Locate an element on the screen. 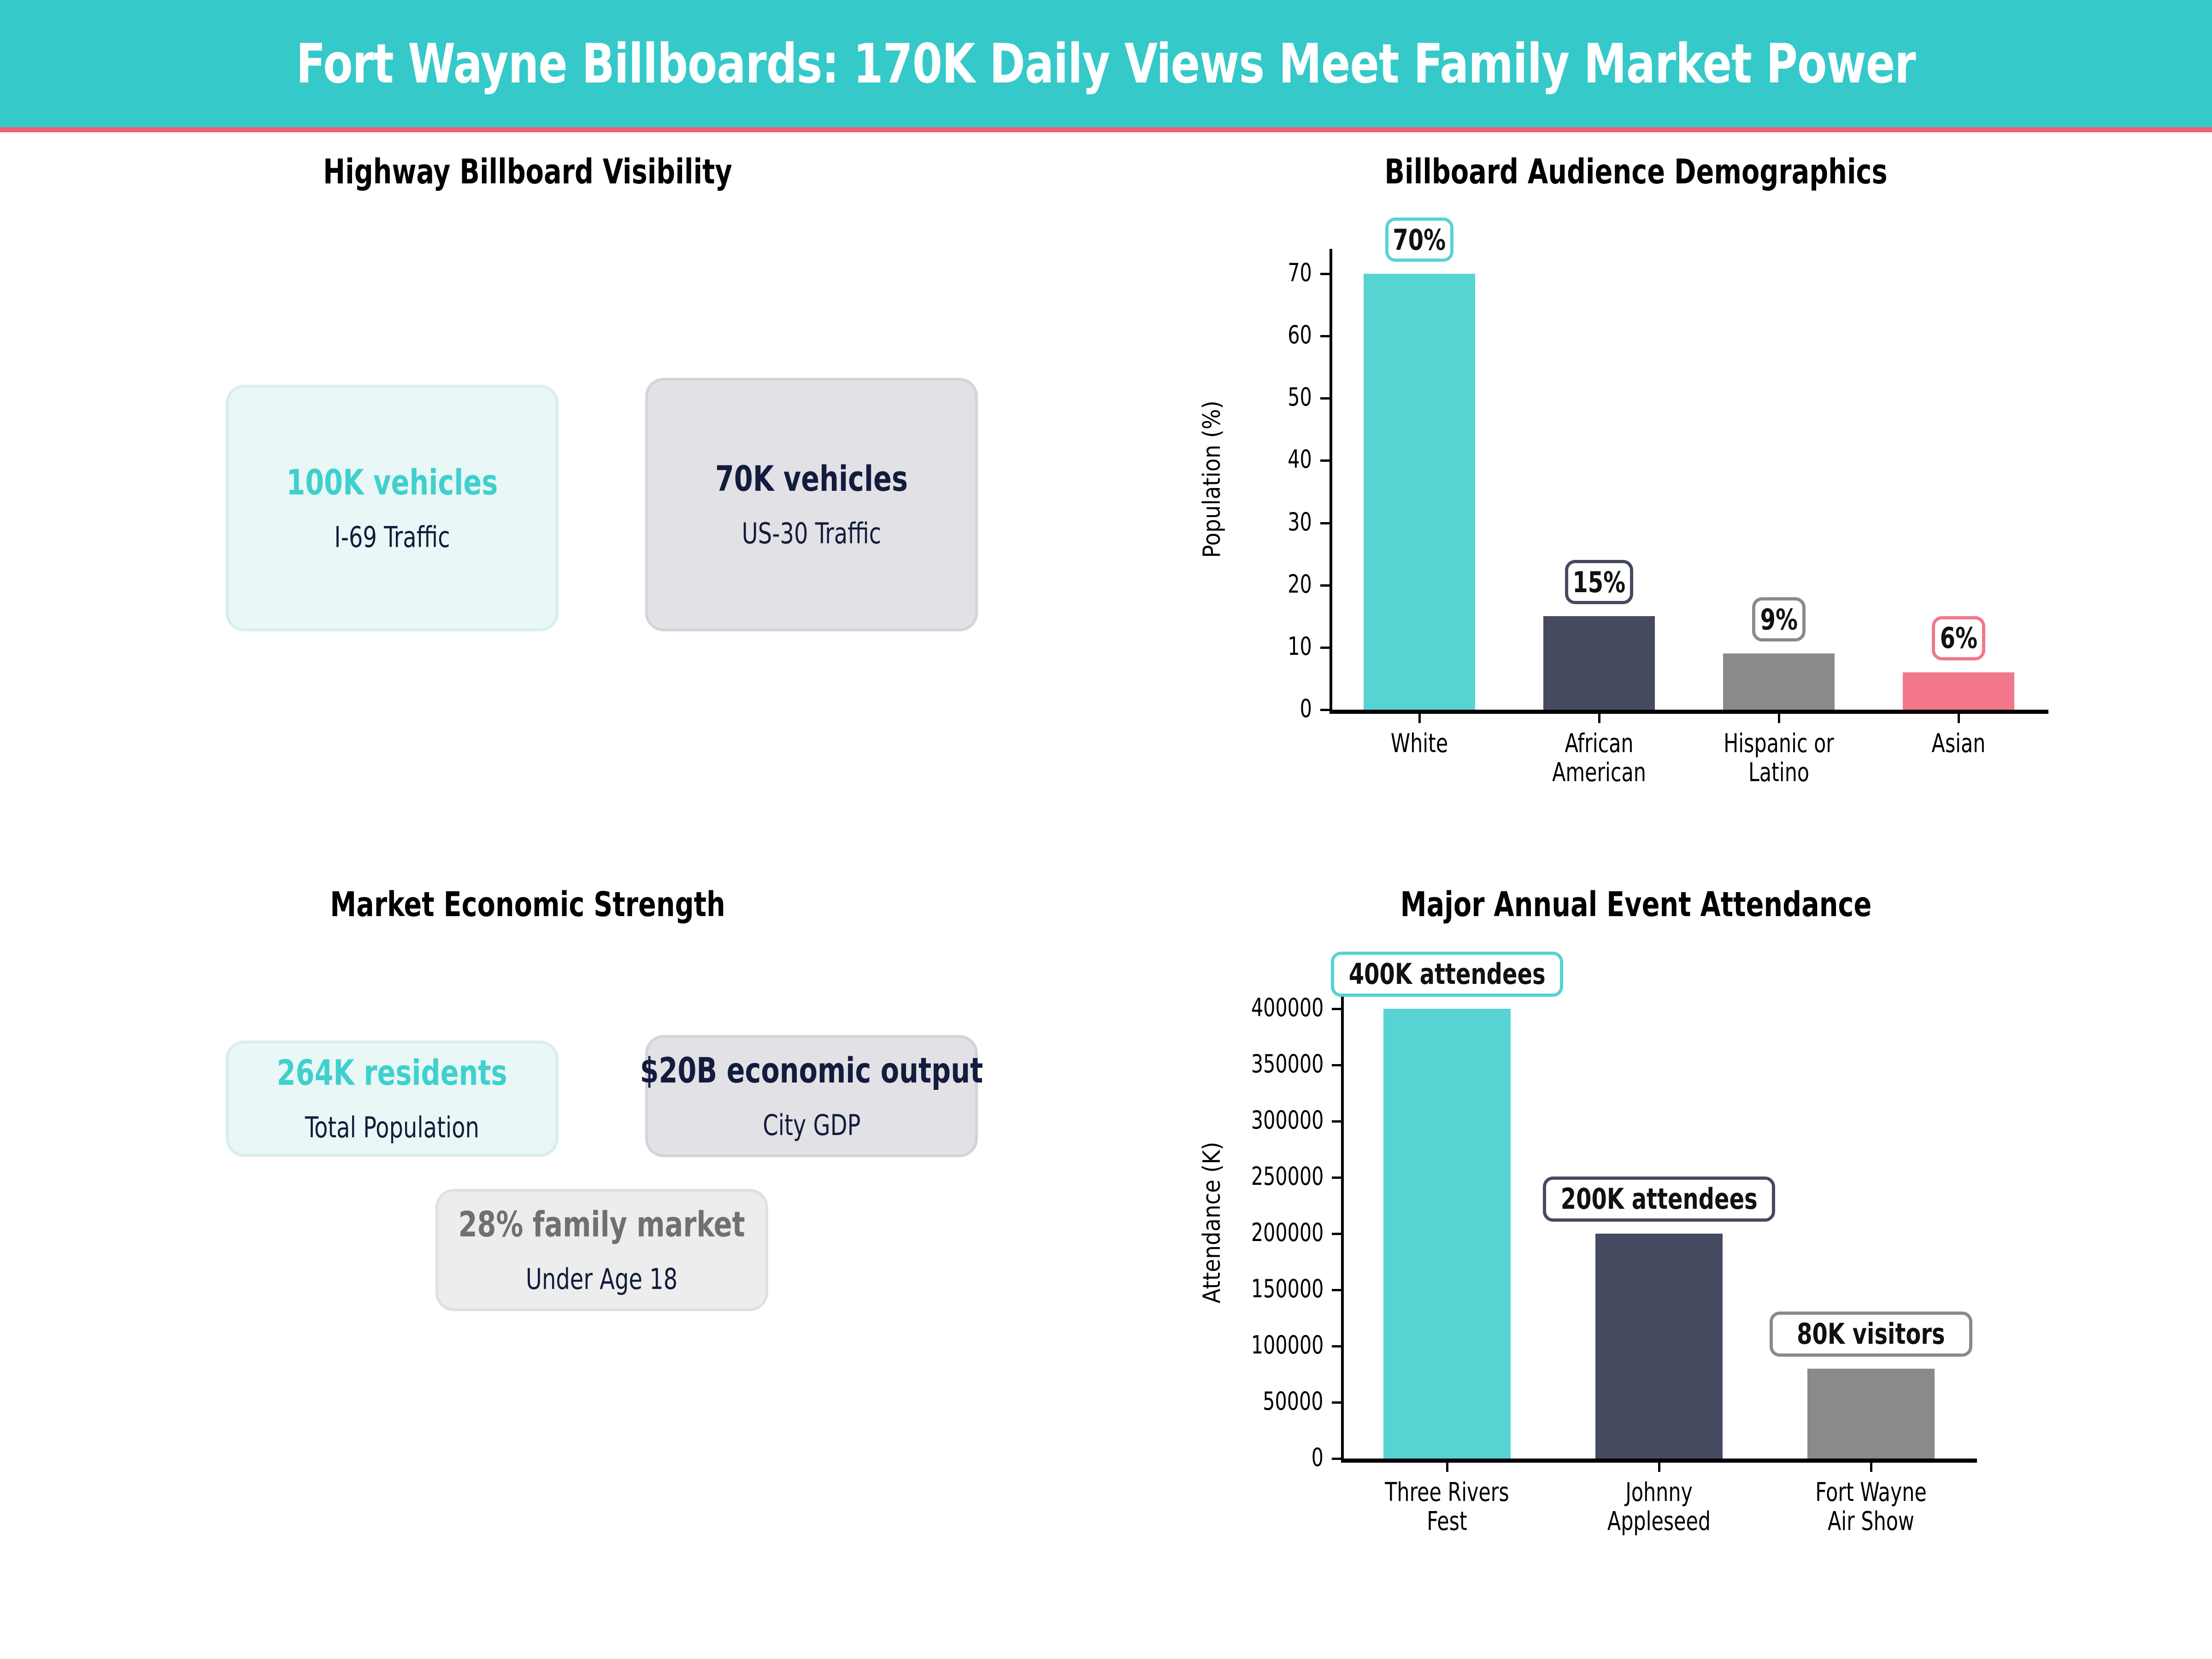 Image resolution: width=2212 pixels, height=1659 pixels. bar-value-annotation: 15% is located at coordinates (1599, 582).